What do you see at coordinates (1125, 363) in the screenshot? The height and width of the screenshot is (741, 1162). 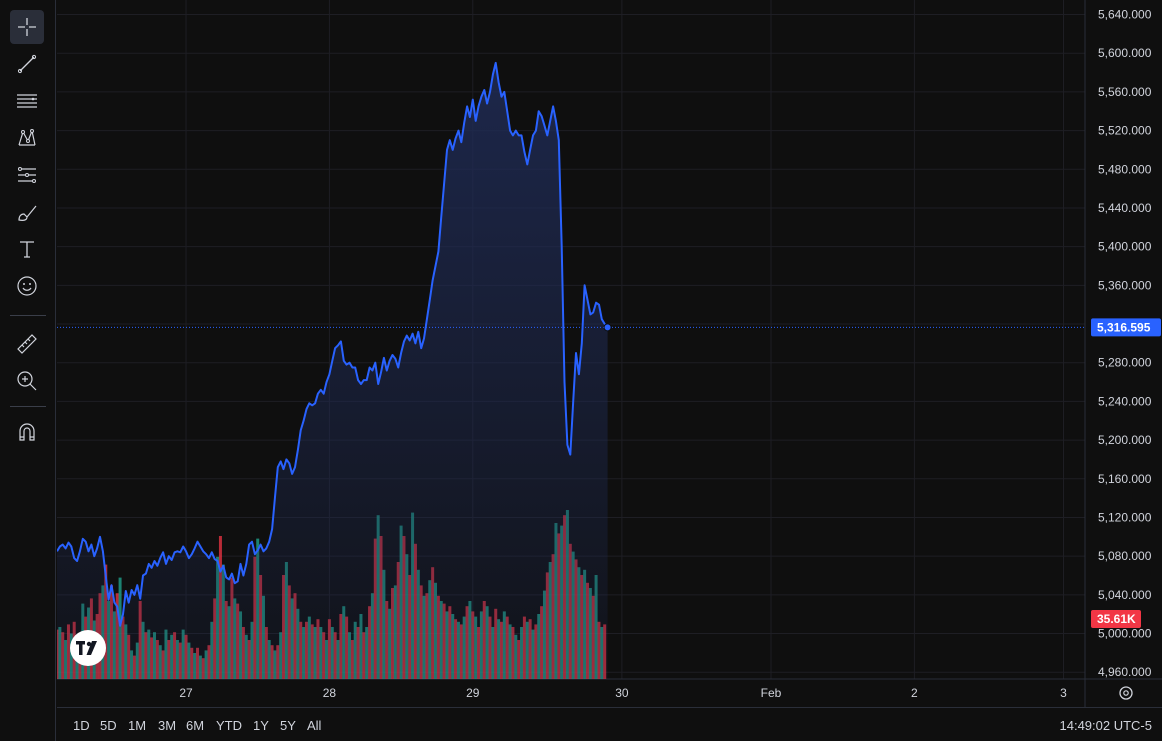 I see `y-tick-label: 5,280.000` at bounding box center [1125, 363].